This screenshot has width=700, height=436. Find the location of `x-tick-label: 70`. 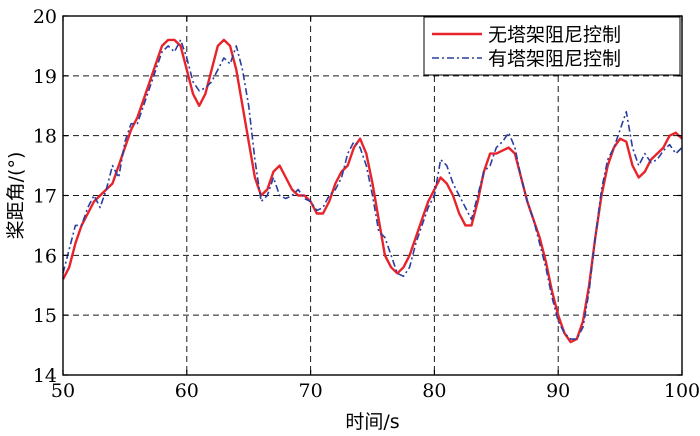

x-tick-label: 70 is located at coordinates (311, 391).